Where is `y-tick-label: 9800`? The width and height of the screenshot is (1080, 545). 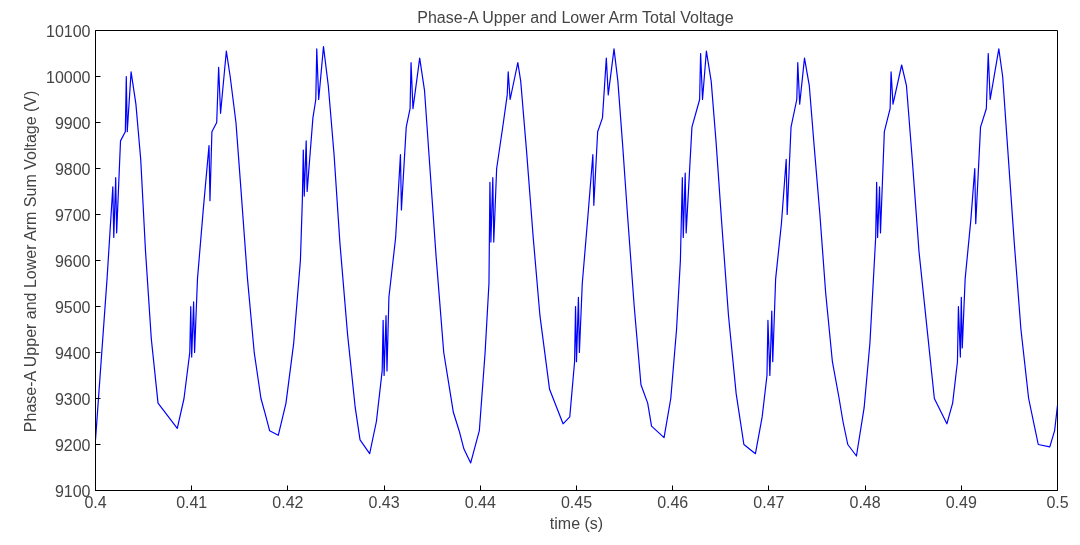 y-tick-label: 9800 is located at coordinates (72, 169).